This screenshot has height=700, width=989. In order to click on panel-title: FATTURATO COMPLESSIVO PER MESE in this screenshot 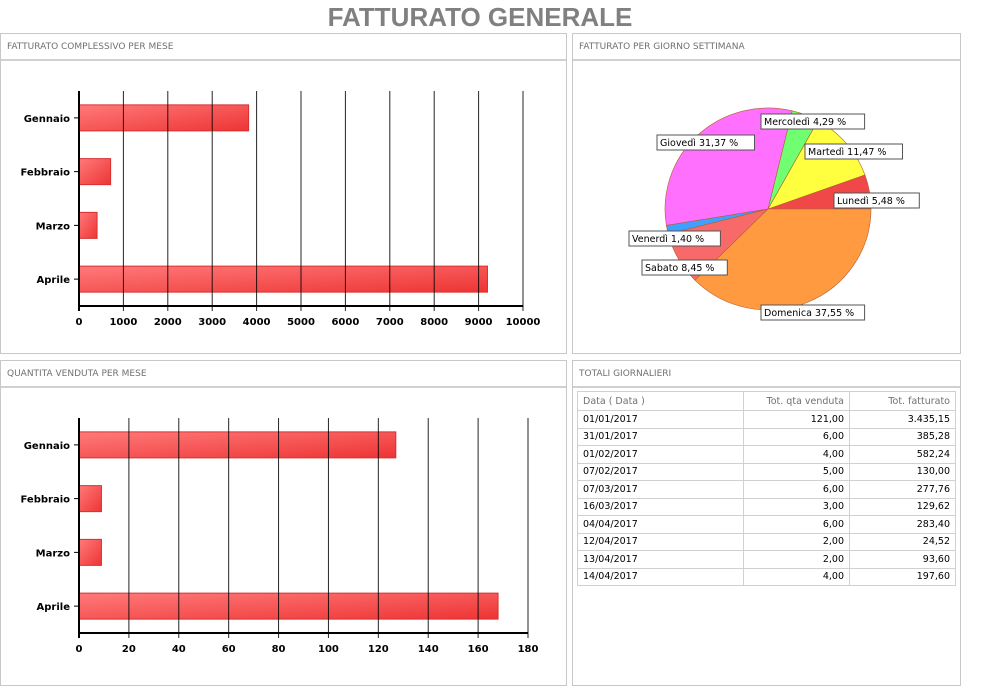, I will do `click(283, 47)`.